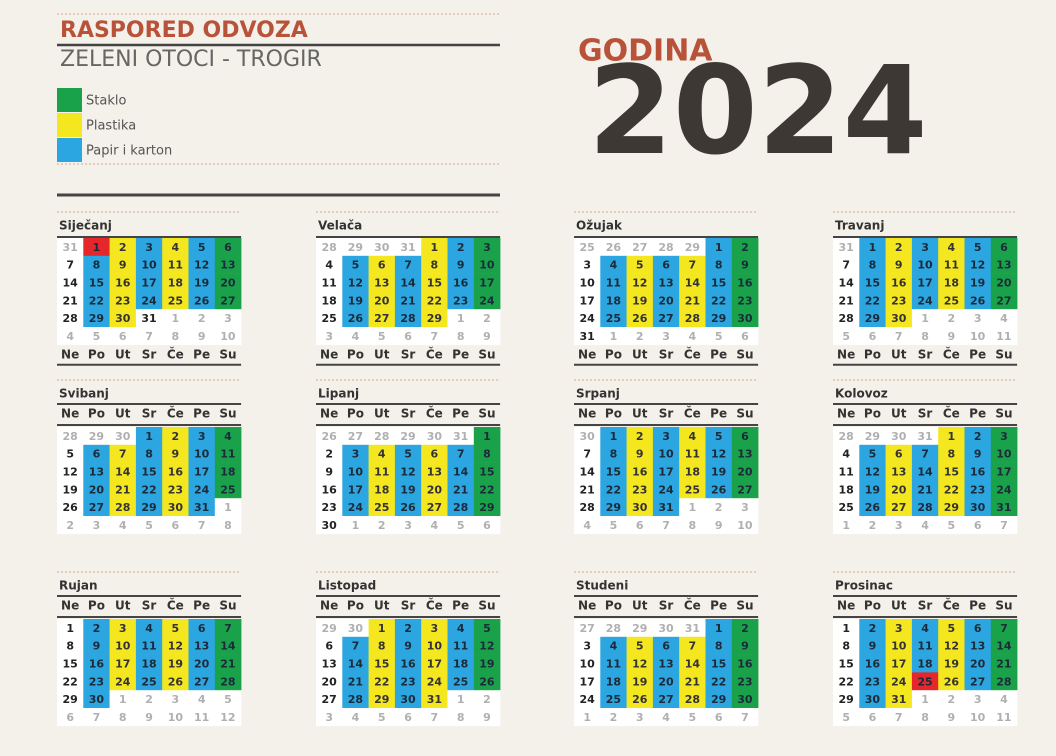  I want to click on day-number: 21, so click(586, 489).